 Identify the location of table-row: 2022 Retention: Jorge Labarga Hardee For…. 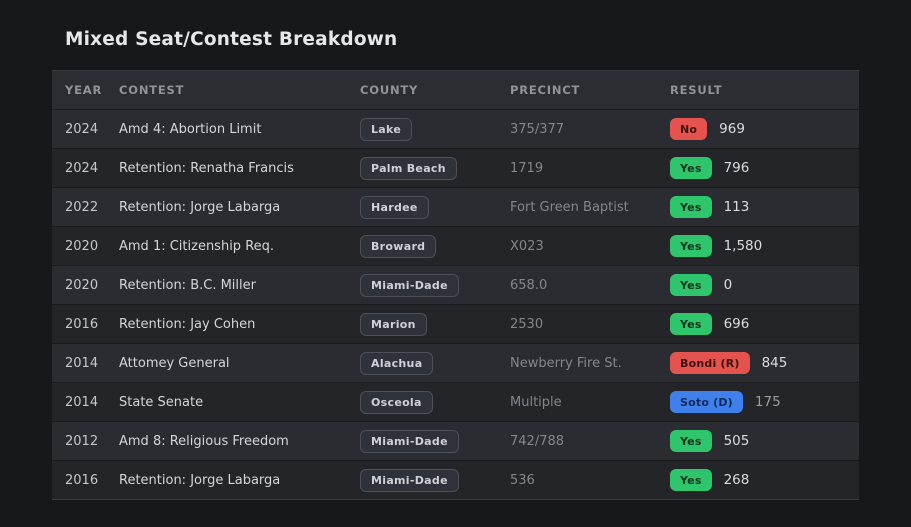
(455, 206).